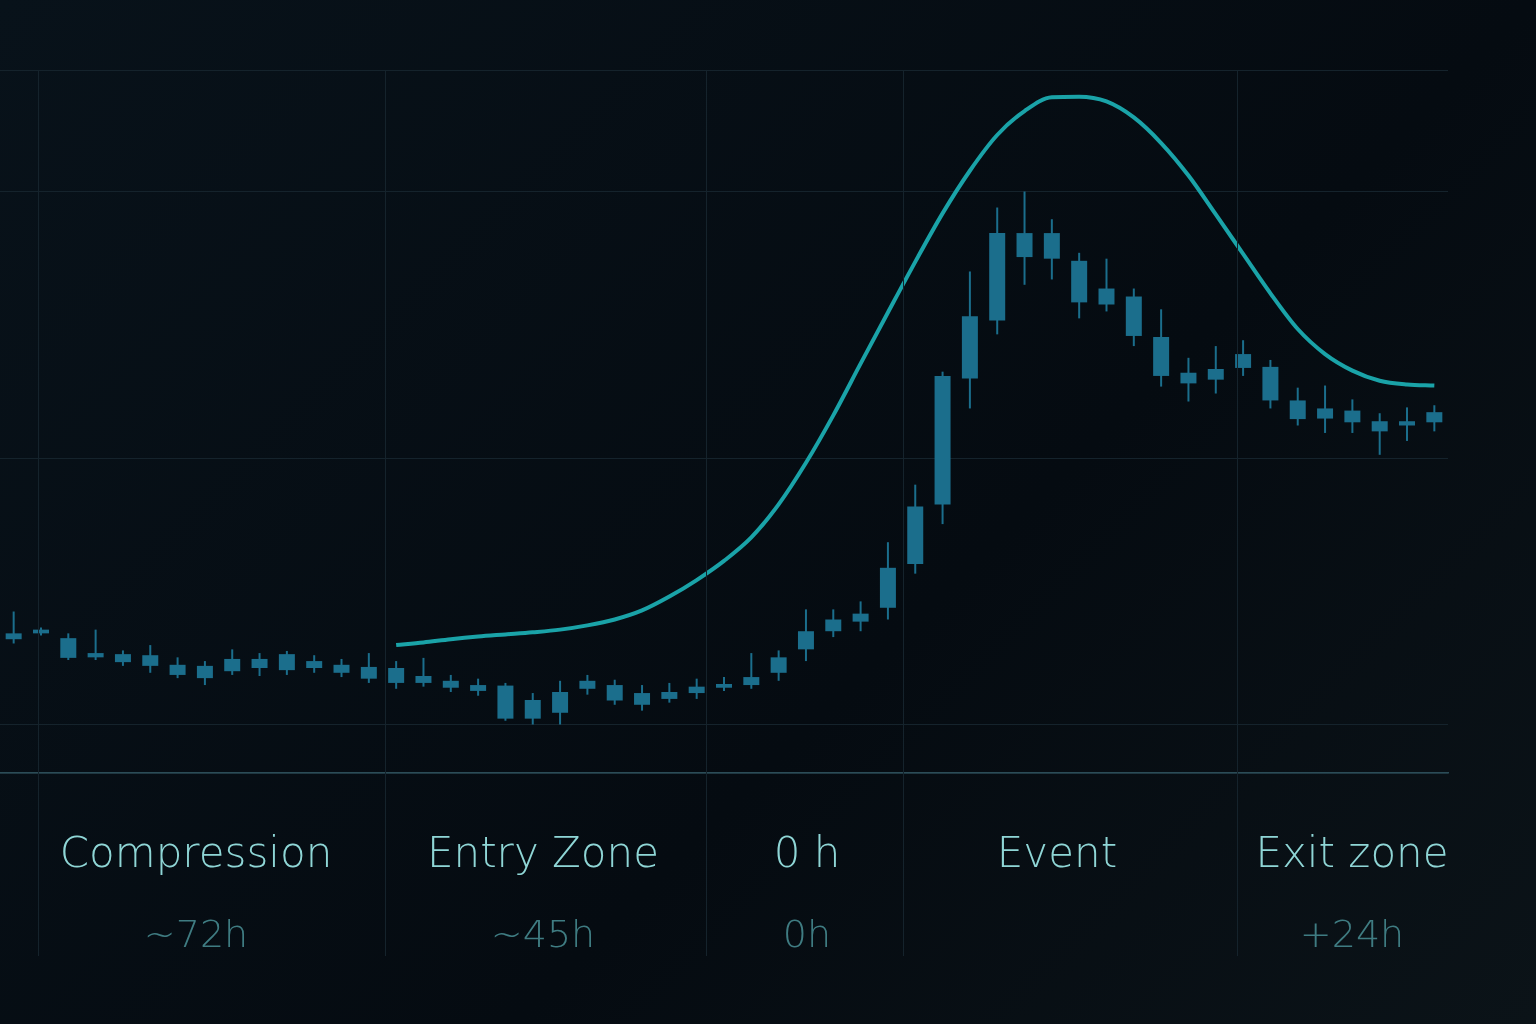 The height and width of the screenshot is (1024, 1536). Describe the element at coordinates (543, 934) in the screenshot. I see `text: ~45h` at that location.